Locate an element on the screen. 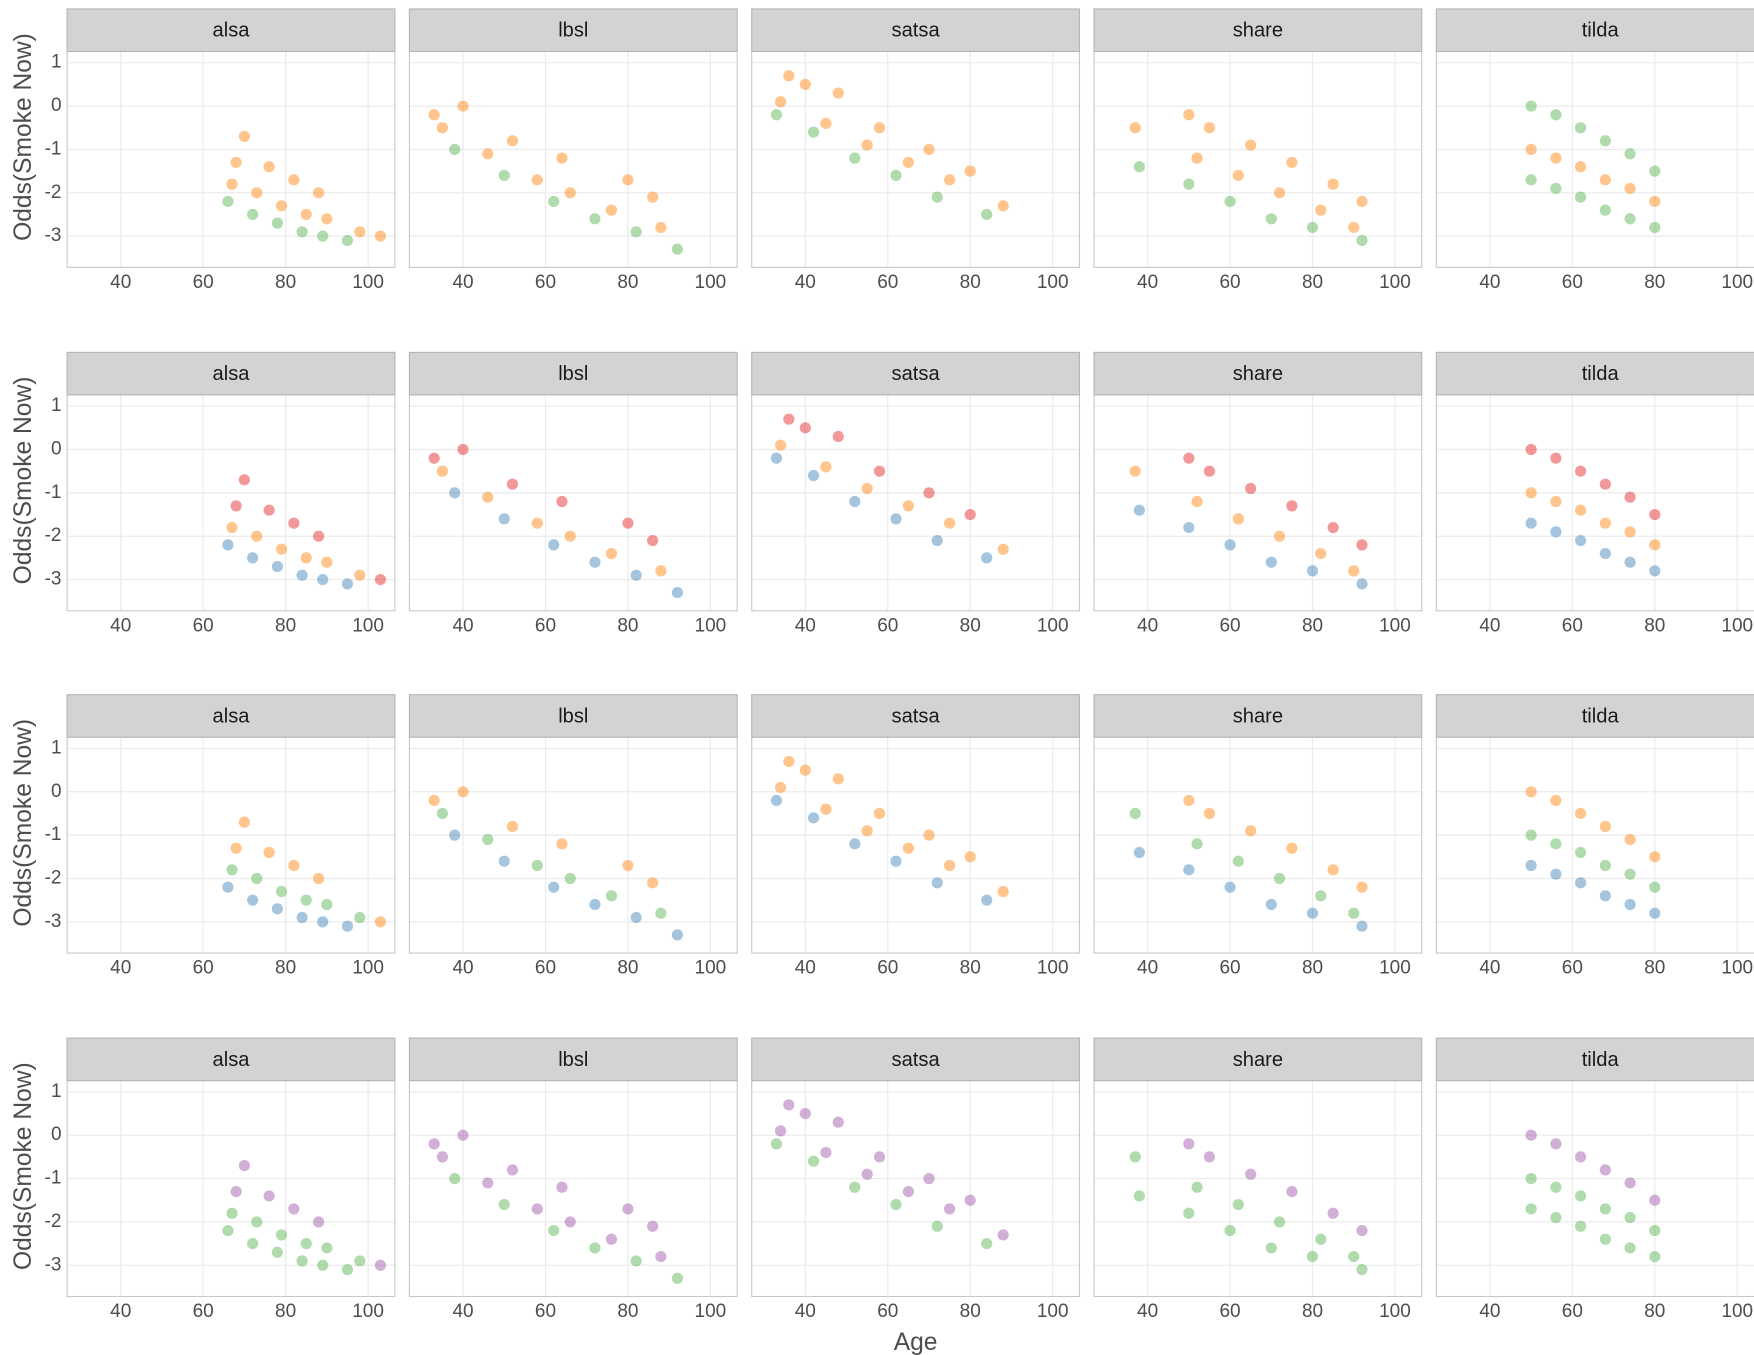 The width and height of the screenshot is (1754, 1355). x-axis-label: Age is located at coordinates (916, 1342).